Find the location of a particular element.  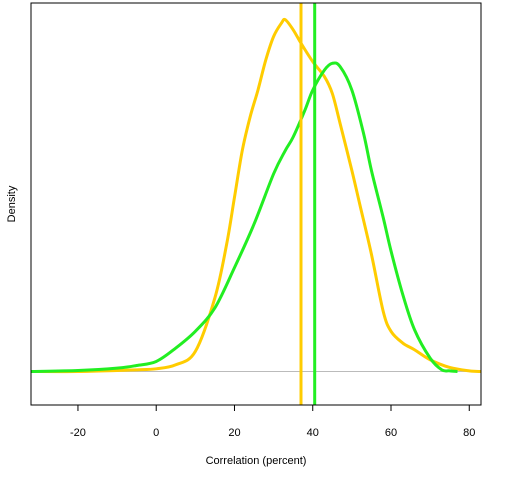

x-tick-label: 0 is located at coordinates (156, 433).